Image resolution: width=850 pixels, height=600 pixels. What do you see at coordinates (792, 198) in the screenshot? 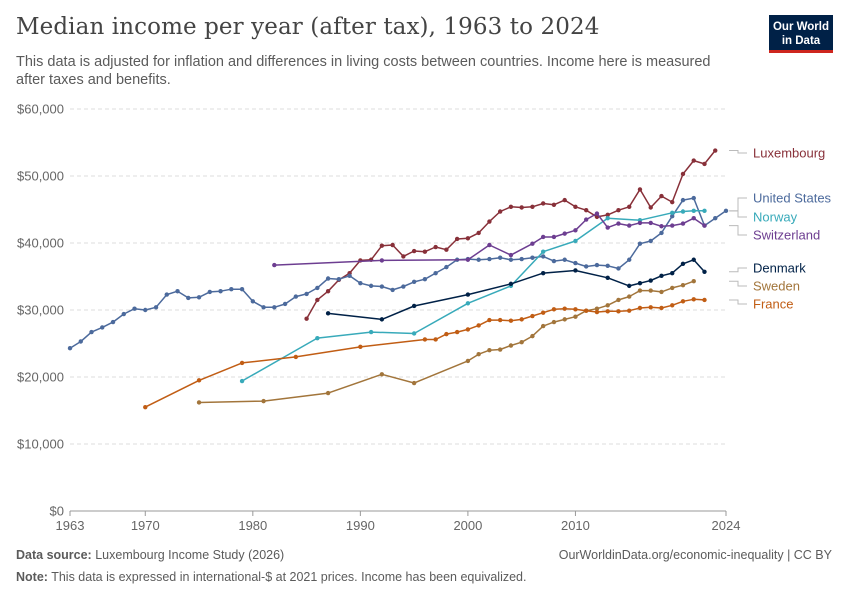
I see `legend-label-united-states: United States` at bounding box center [792, 198].